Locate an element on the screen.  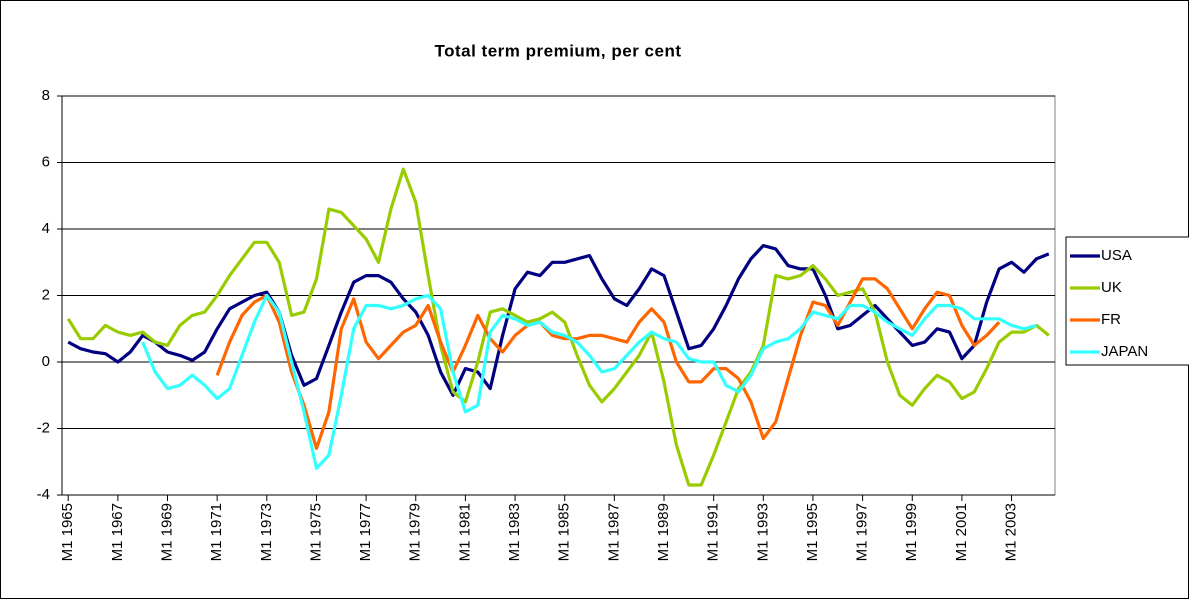
x-tick-label: M1 1983 is located at coordinates (514, 532).